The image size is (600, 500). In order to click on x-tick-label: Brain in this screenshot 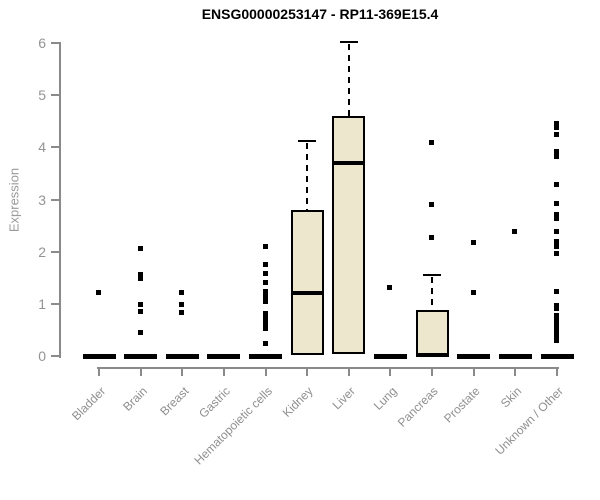, I will do `click(134, 399)`.